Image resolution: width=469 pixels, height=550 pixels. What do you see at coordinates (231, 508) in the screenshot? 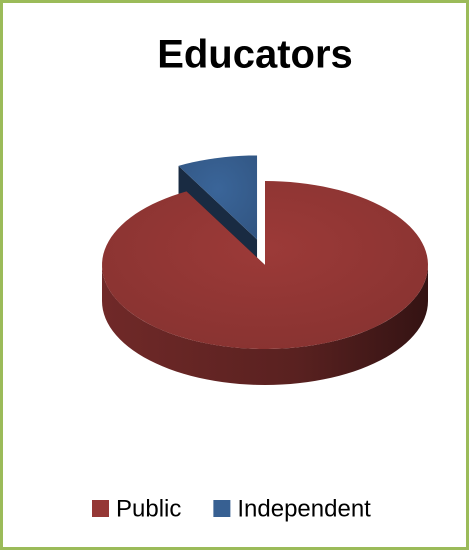
I see `legend: Public Independent` at bounding box center [231, 508].